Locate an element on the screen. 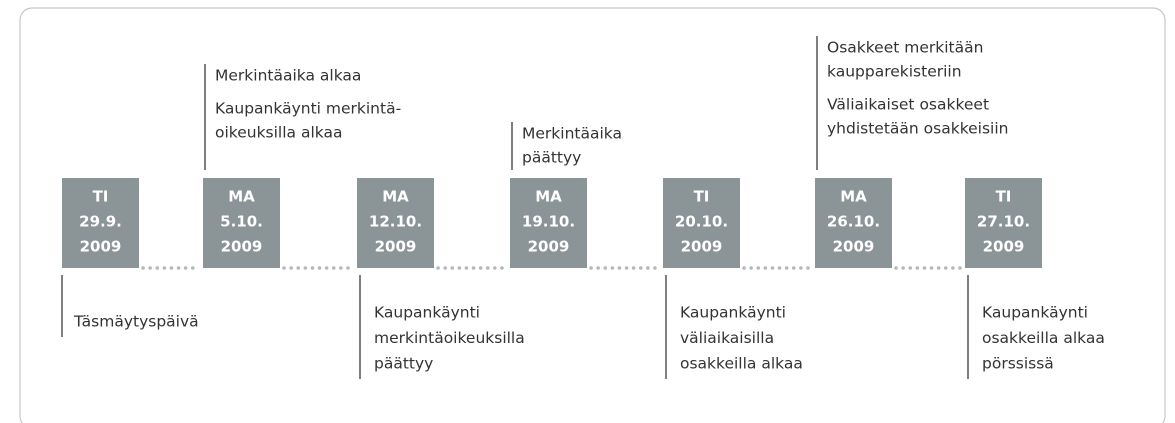  date: 29.9. is located at coordinates (100, 222).